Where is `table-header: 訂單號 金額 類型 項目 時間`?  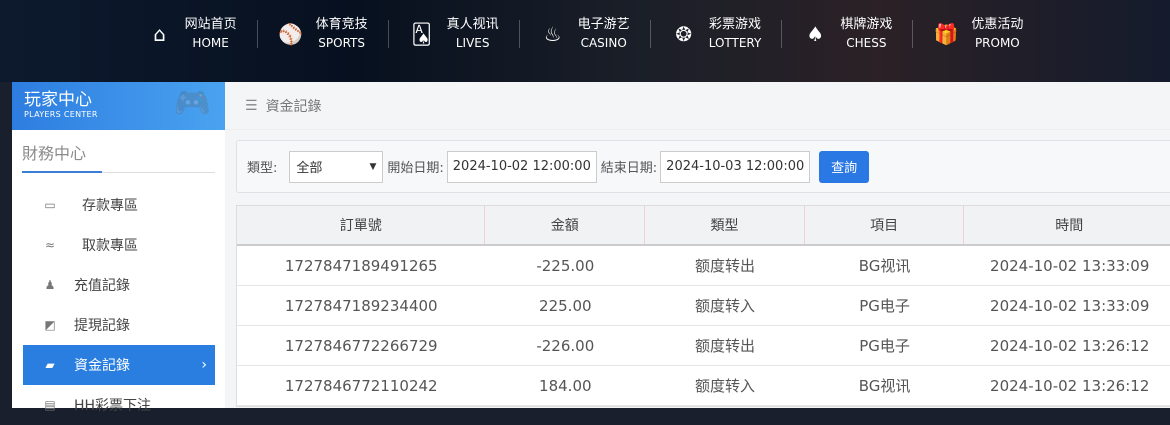 table-header: 訂單號 金額 類型 項目 時間 is located at coordinates (703, 226).